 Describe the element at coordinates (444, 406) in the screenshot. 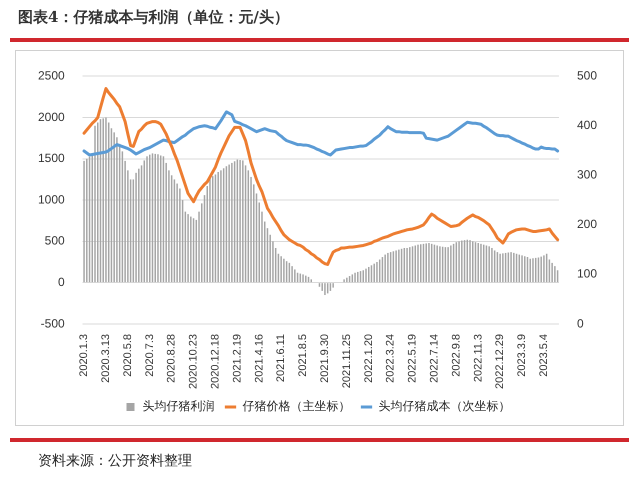

I see `legend-label: 头均仔猪成本（次坐标）` at that location.